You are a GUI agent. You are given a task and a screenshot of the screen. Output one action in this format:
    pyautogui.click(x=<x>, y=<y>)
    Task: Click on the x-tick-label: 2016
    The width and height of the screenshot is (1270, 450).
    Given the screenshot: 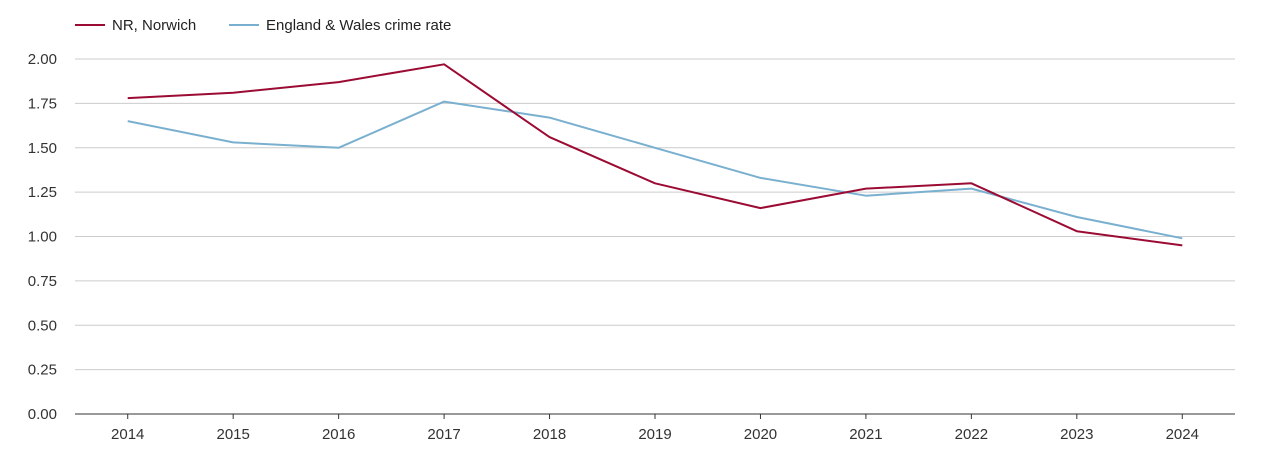 What is the action you would take?
    pyautogui.click(x=338, y=434)
    